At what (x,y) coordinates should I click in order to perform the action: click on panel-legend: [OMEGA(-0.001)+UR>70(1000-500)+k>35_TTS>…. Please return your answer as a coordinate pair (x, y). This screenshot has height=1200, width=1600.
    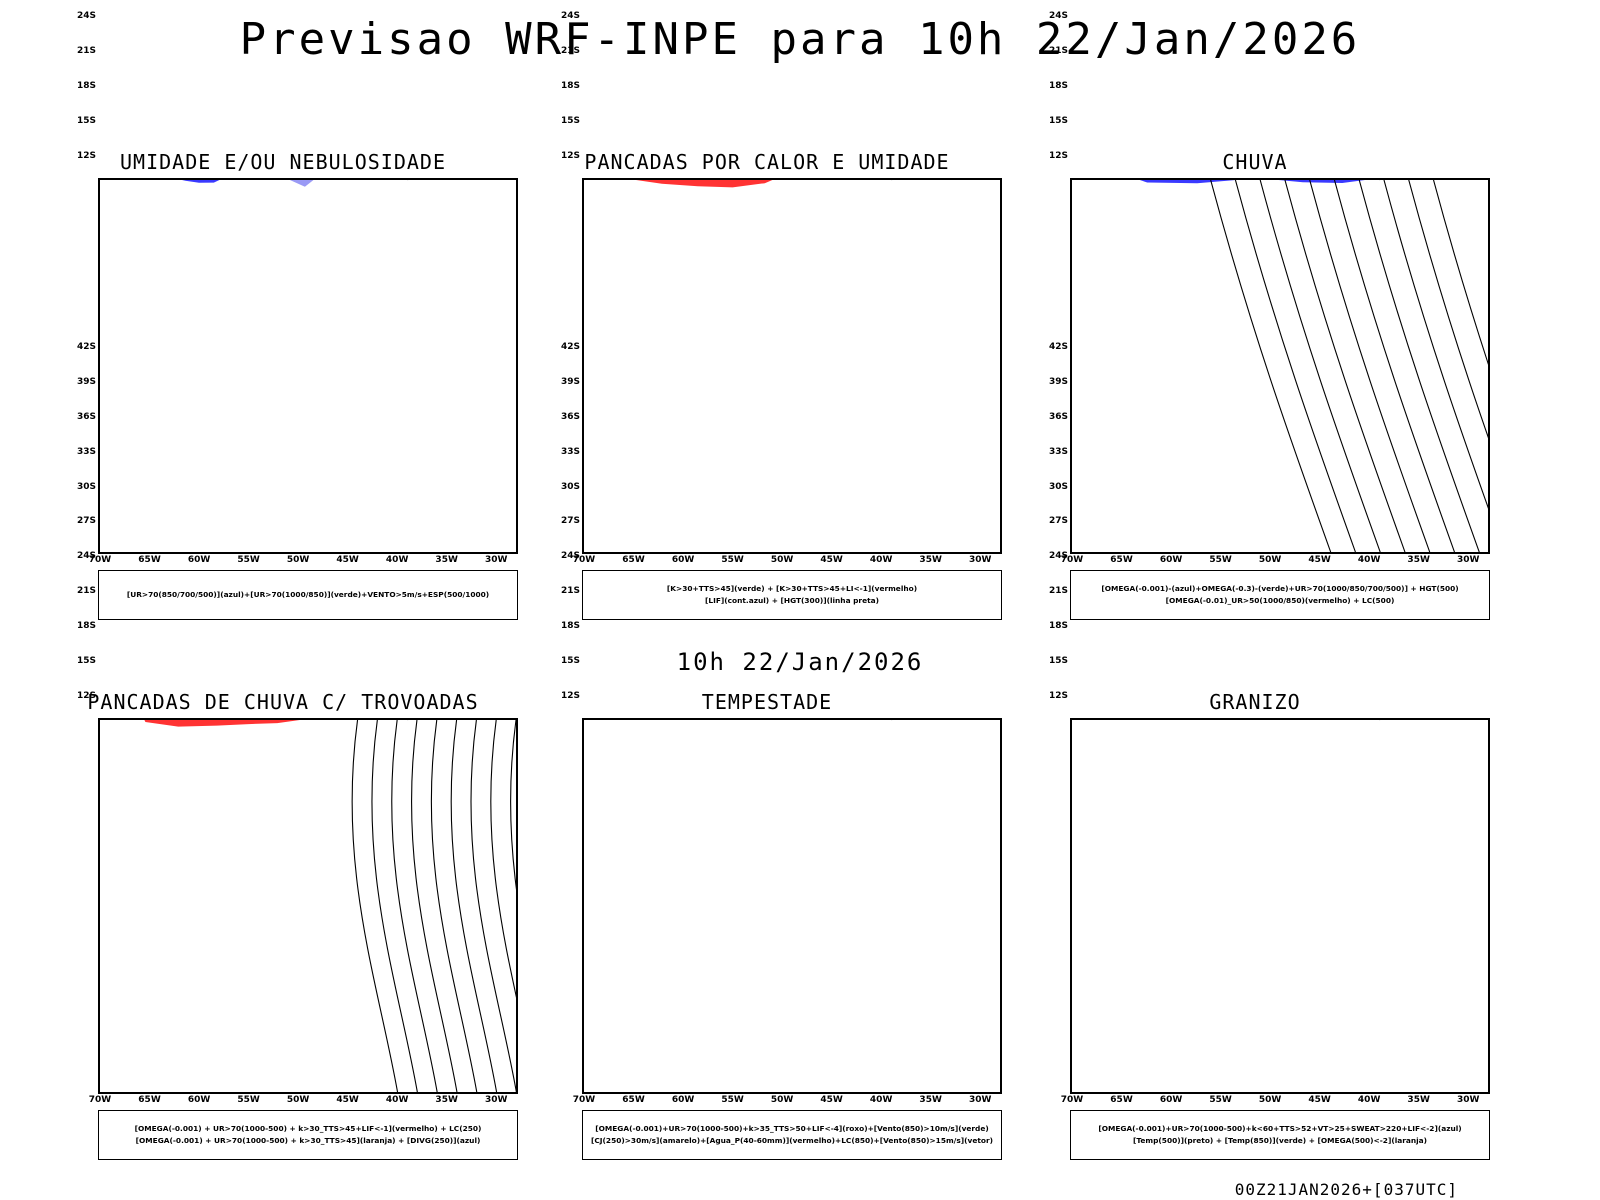
    Looking at the image, I should click on (792, 1135).